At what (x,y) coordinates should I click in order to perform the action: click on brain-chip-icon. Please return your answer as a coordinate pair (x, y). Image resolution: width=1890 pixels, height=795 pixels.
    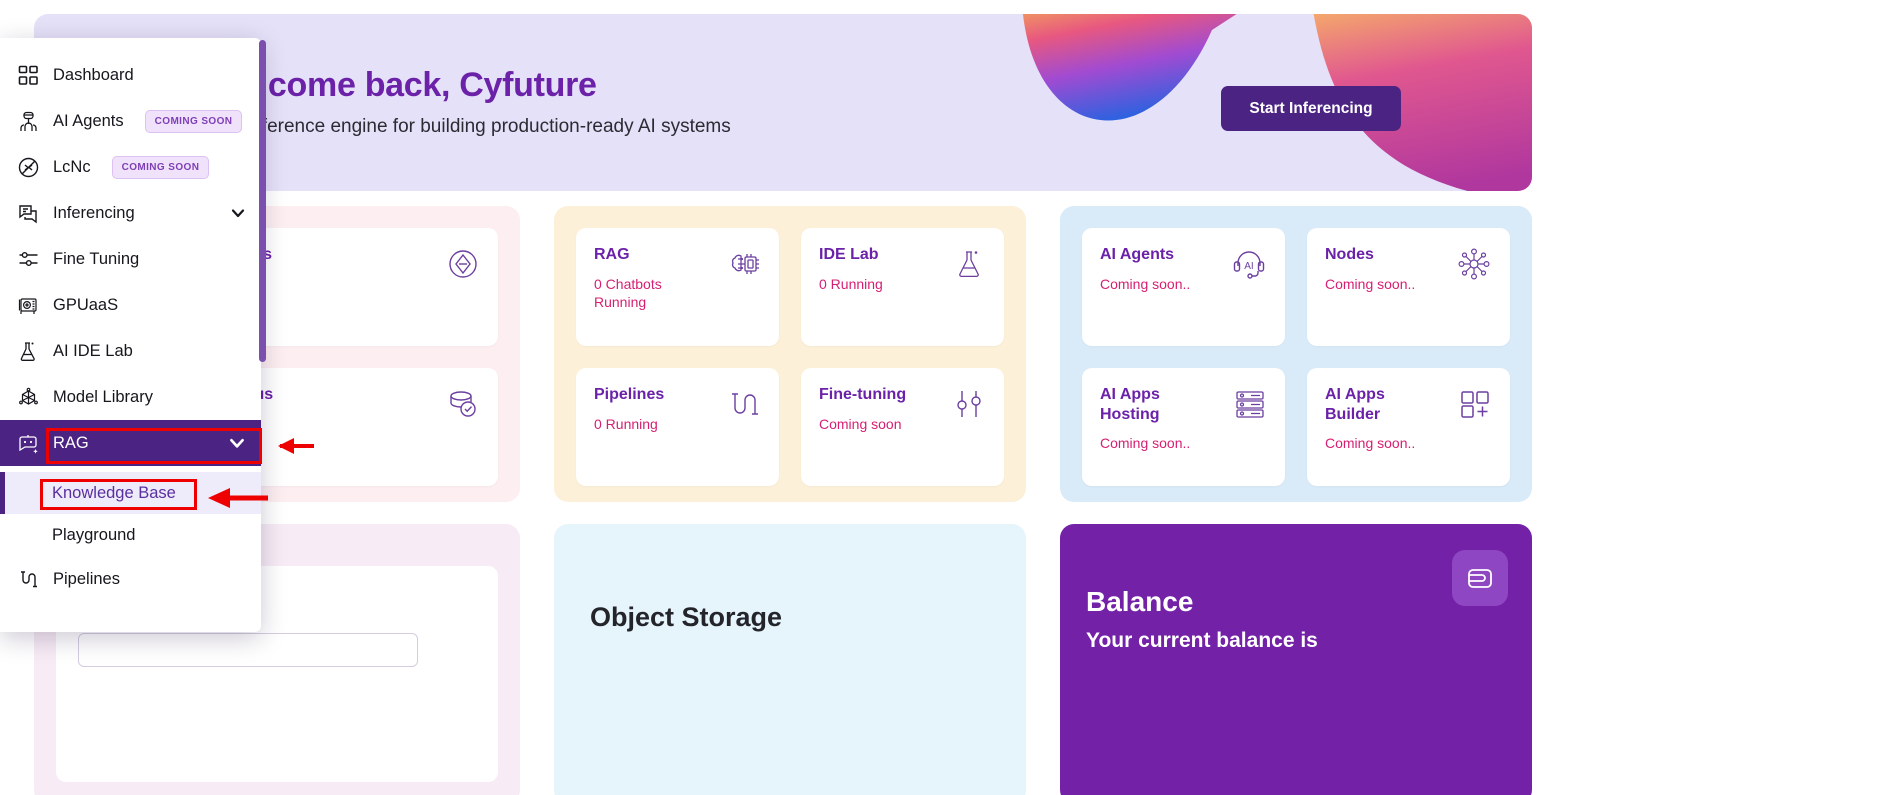
    Looking at the image, I should click on (744, 264).